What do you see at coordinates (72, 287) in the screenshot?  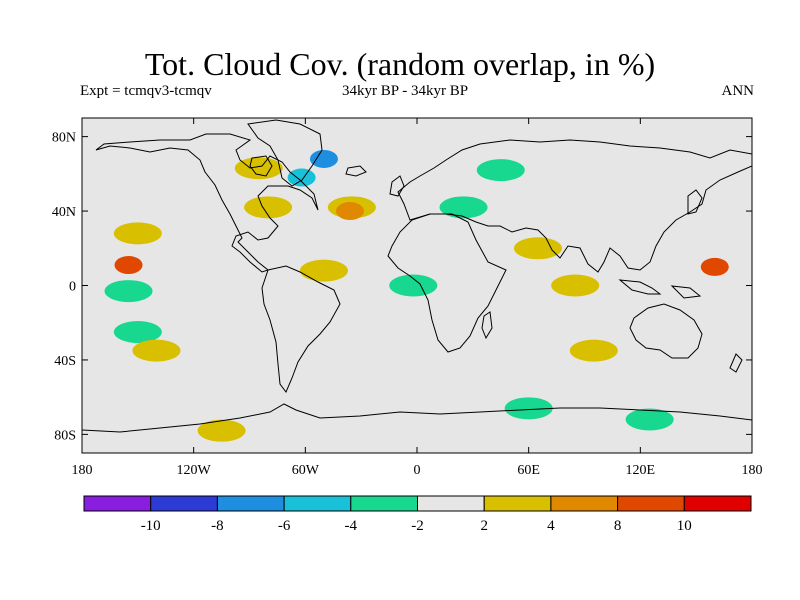 I see `y-tick-label: 0` at bounding box center [72, 287].